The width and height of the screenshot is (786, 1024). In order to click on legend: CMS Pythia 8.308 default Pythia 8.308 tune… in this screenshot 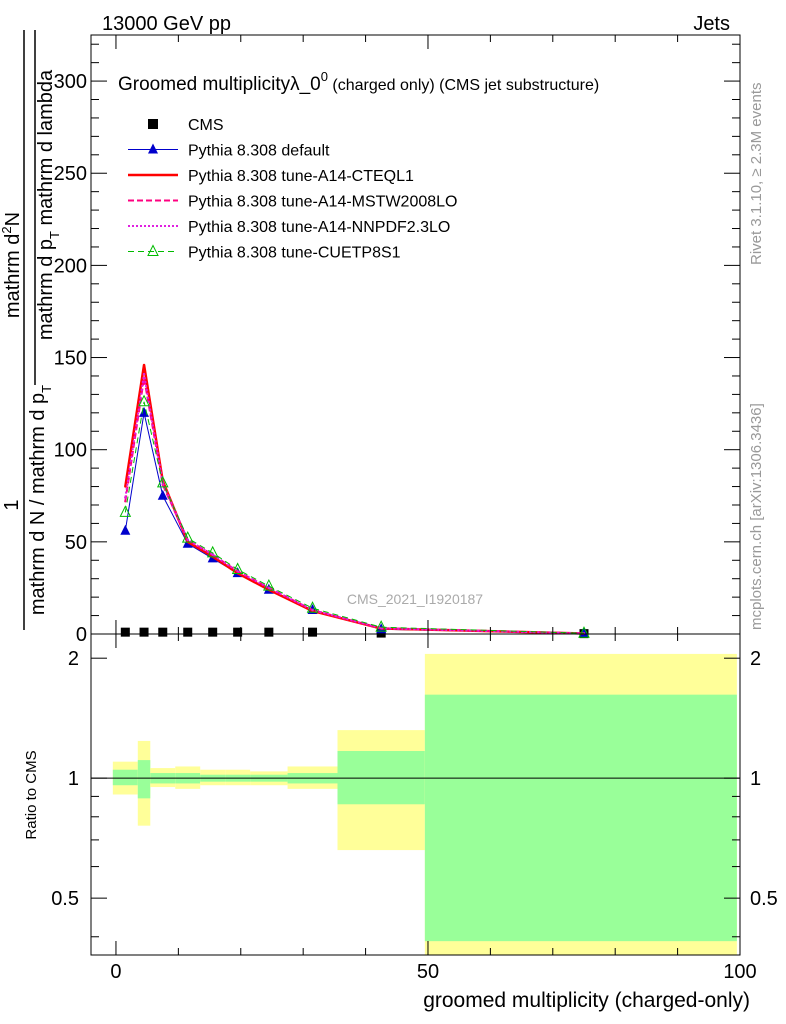, I will do `click(292, 189)`.